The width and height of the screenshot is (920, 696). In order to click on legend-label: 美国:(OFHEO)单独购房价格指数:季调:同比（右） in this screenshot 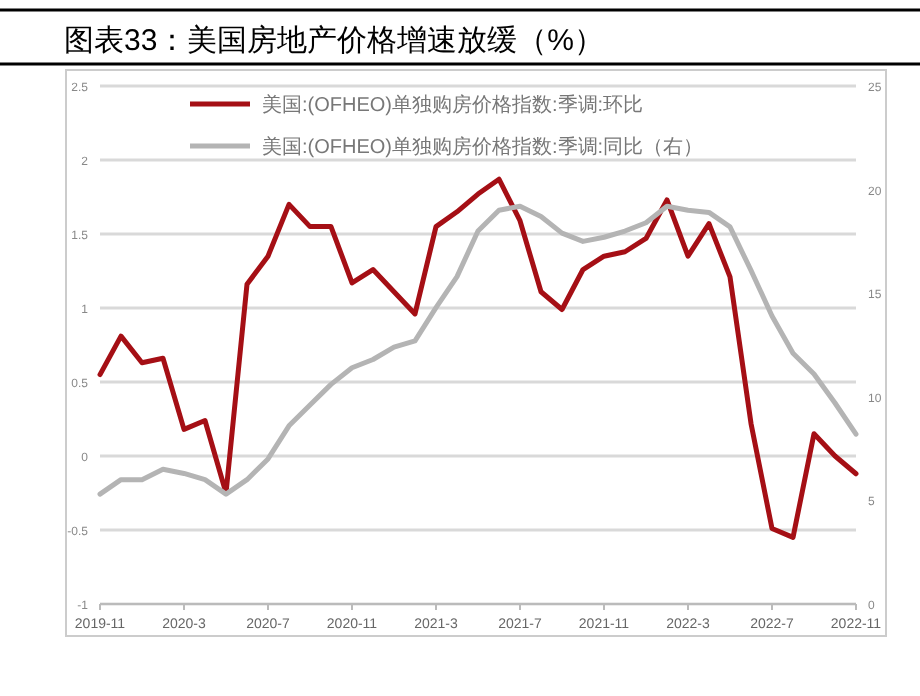, I will do `click(483, 147)`.